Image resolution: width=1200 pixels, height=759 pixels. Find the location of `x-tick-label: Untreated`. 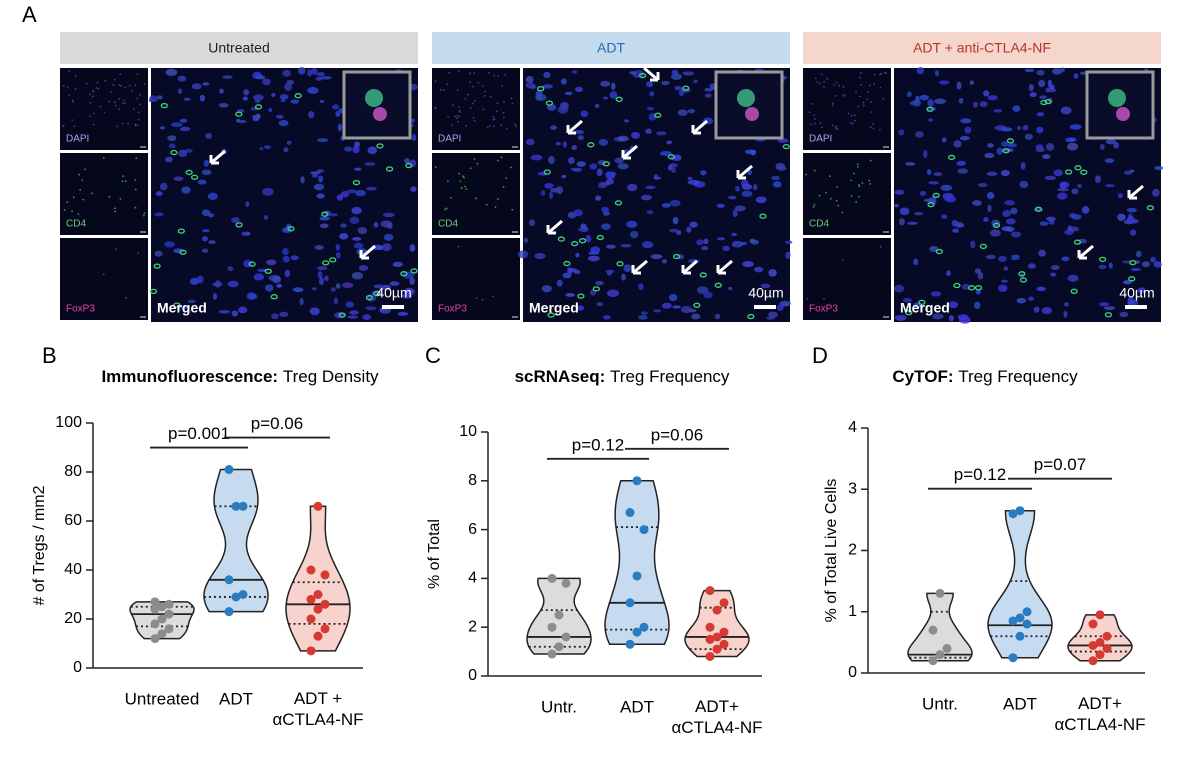

x-tick-label: Untreated is located at coordinates (162, 698).